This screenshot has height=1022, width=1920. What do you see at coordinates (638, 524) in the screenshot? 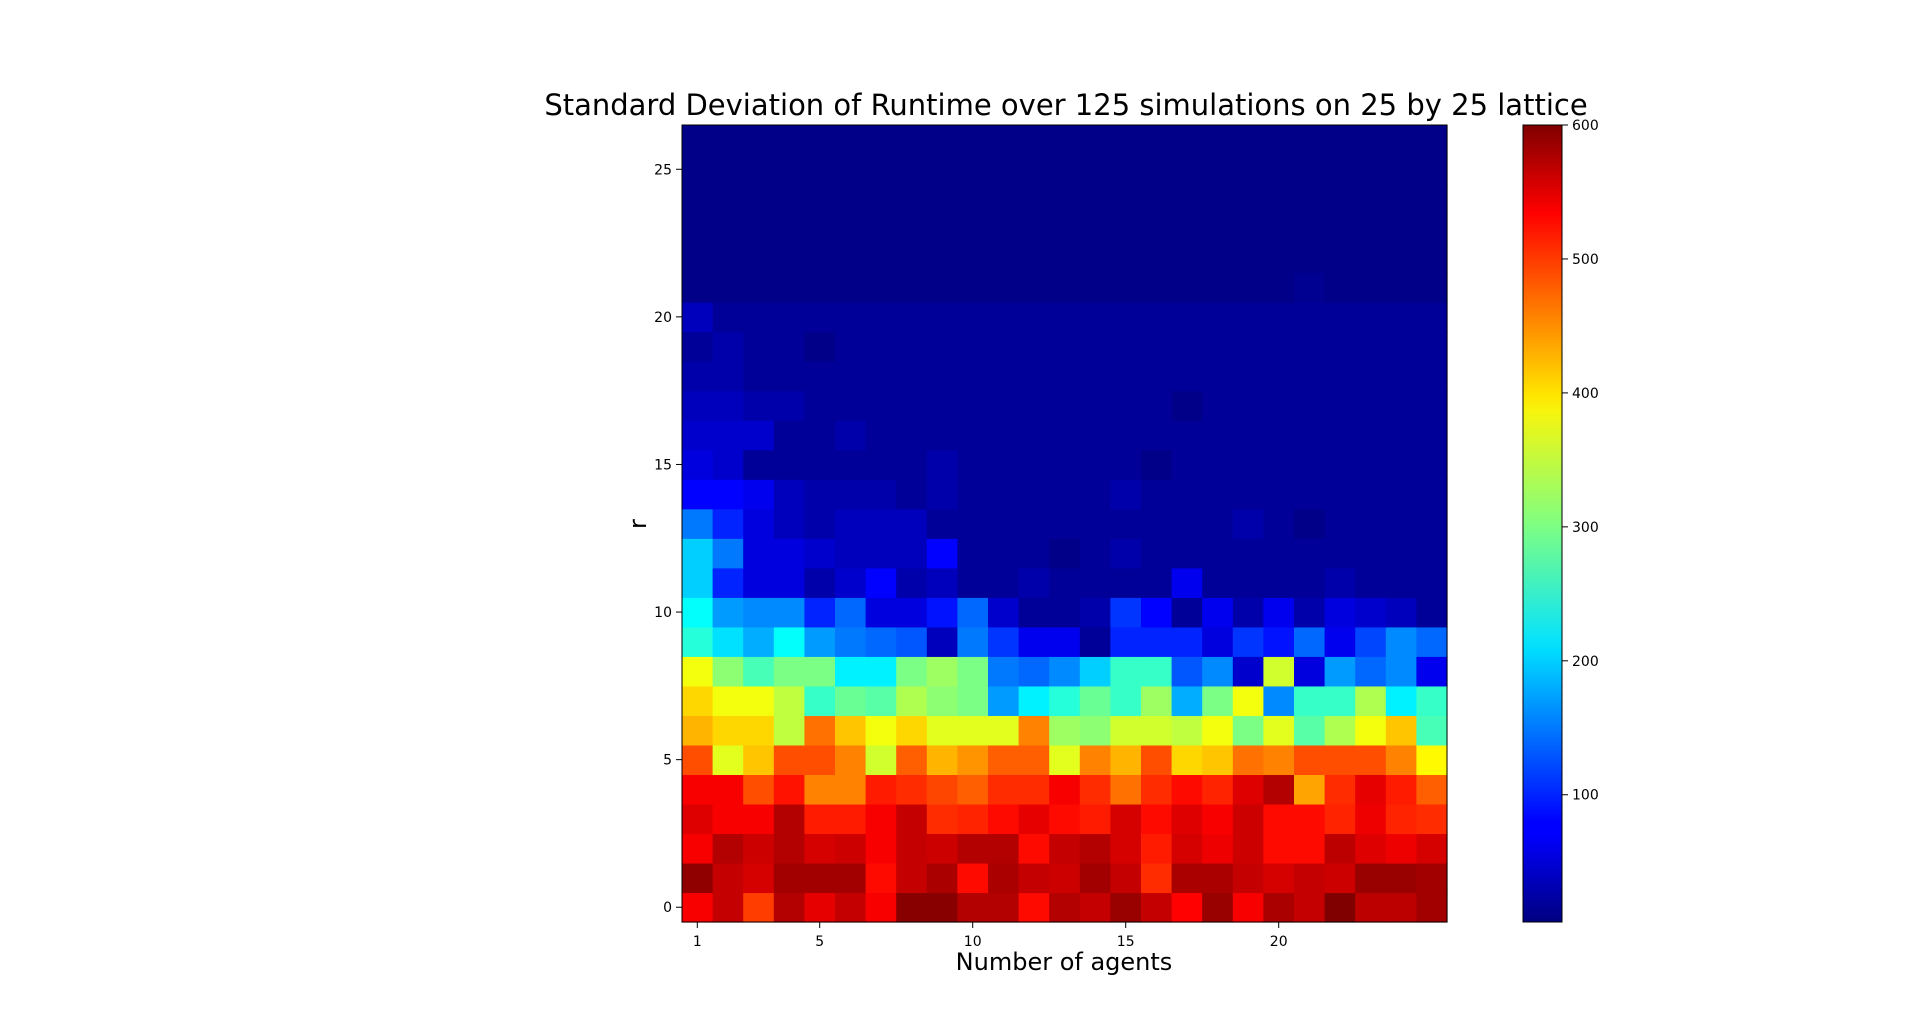
I see `y-axis-label: r` at bounding box center [638, 524].